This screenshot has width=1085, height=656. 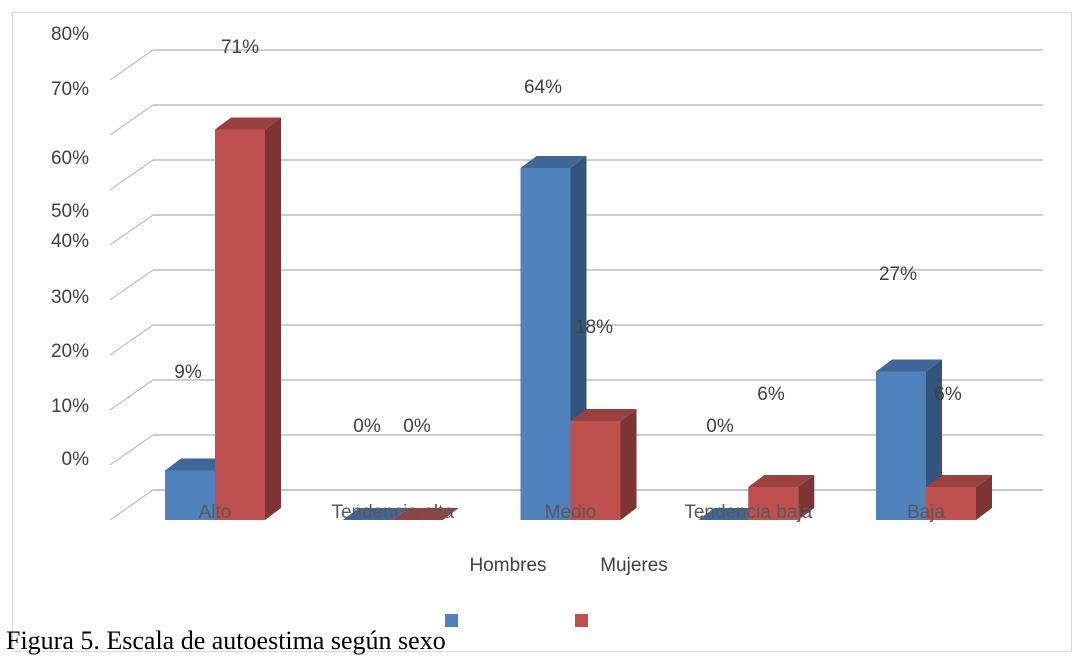 I want to click on y-axis-ticks: 80% 70% 60% 50% 40% 30% 20% 10% 0%, so click(x=70, y=247).